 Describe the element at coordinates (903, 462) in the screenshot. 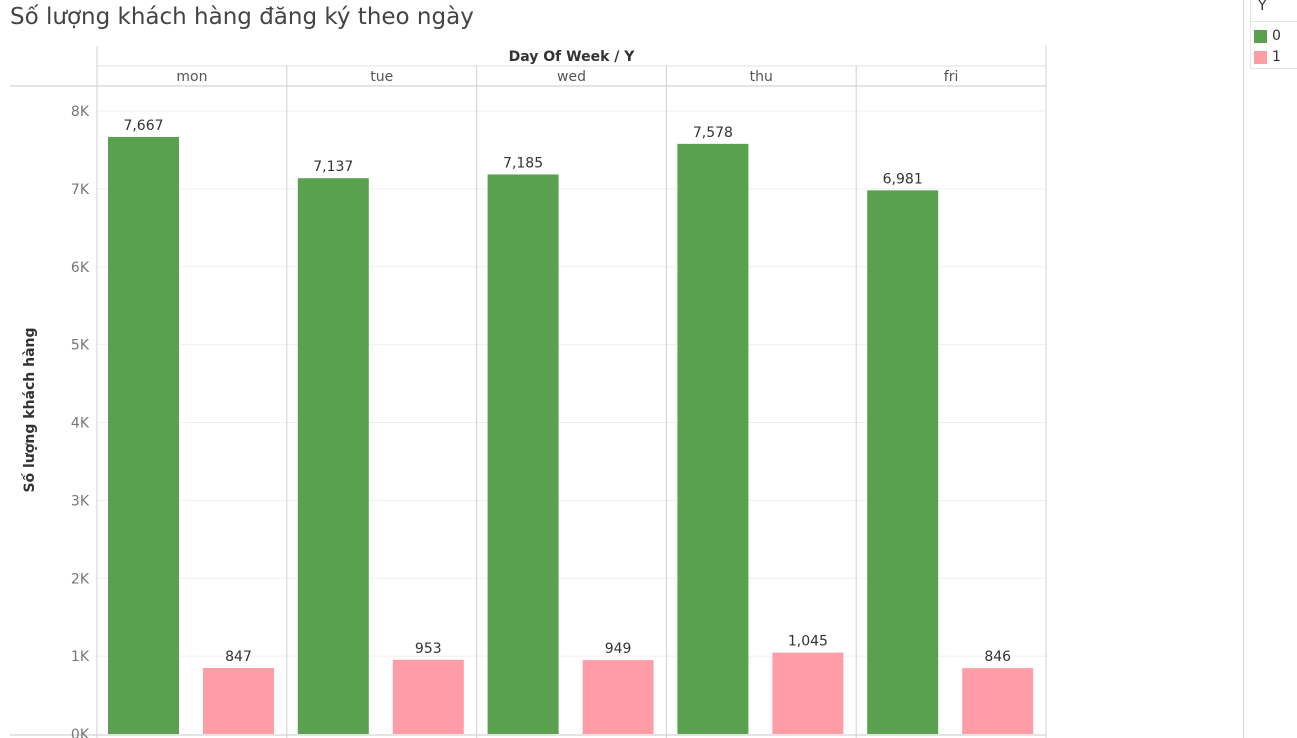

I see `bar-fri-y0` at that location.